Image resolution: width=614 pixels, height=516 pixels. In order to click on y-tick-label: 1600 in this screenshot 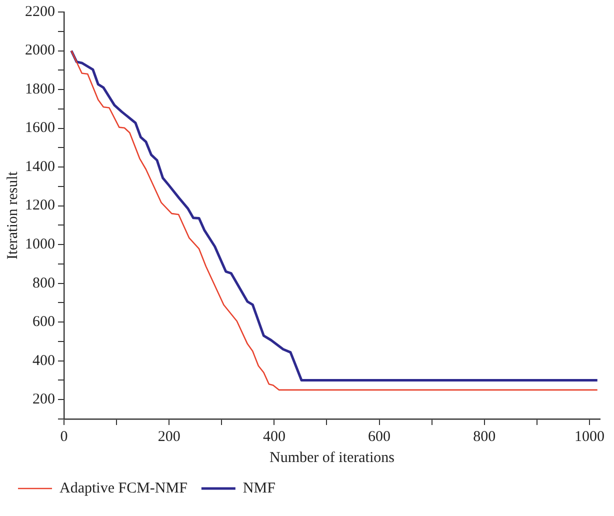, I will do `click(40, 128)`.